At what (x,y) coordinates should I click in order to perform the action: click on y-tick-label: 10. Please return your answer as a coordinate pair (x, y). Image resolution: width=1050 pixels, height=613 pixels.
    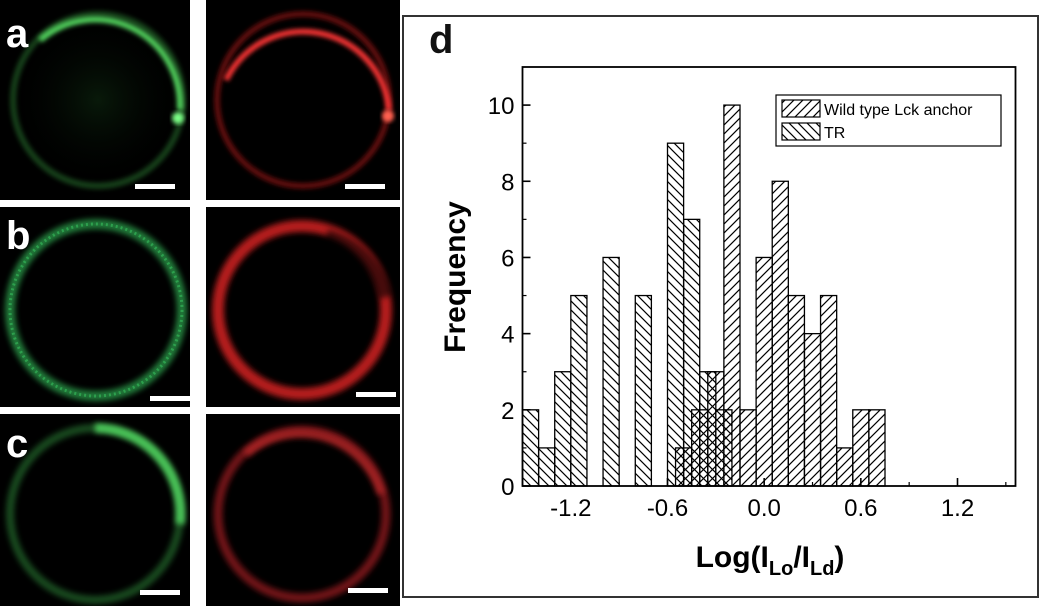
    Looking at the image, I should click on (501, 106).